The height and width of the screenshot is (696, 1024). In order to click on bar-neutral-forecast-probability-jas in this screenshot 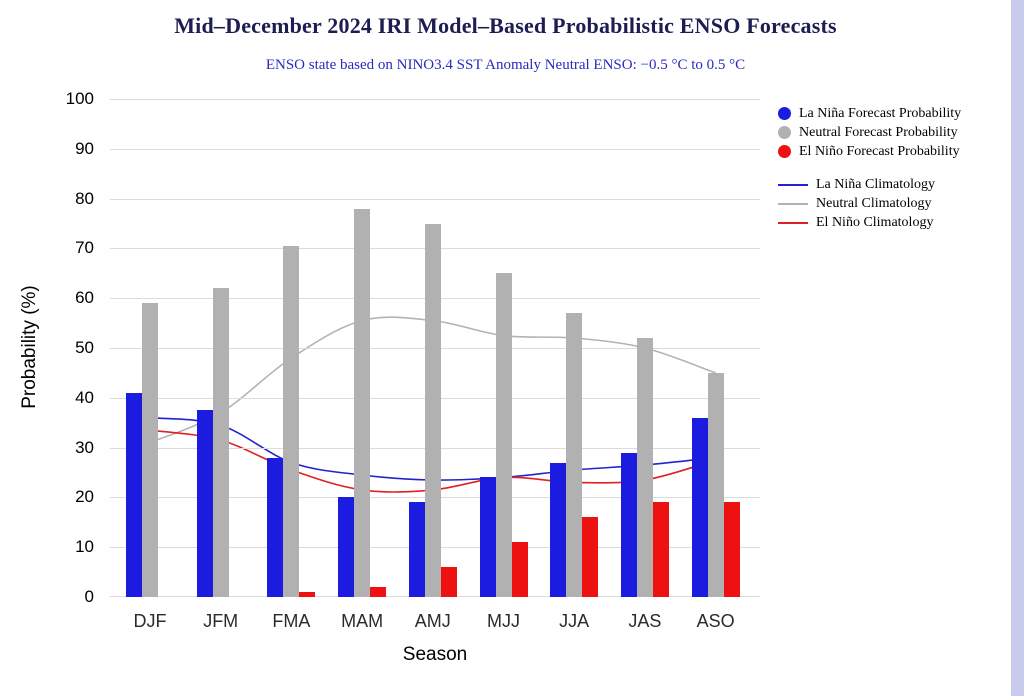, I will do `click(644, 467)`.